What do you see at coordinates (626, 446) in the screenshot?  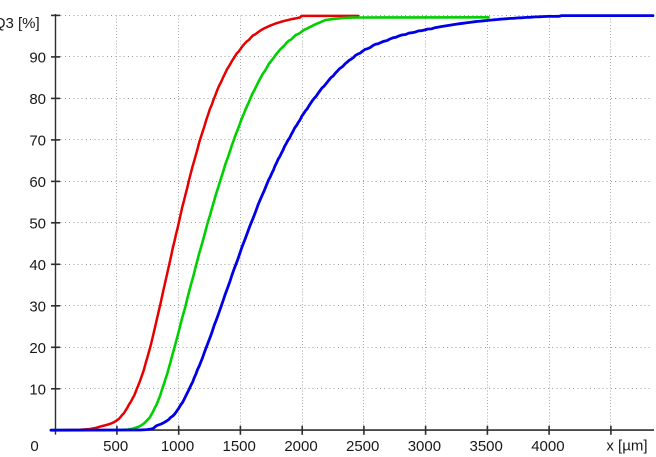 I see `svg-text: x [µm]` at bounding box center [626, 446].